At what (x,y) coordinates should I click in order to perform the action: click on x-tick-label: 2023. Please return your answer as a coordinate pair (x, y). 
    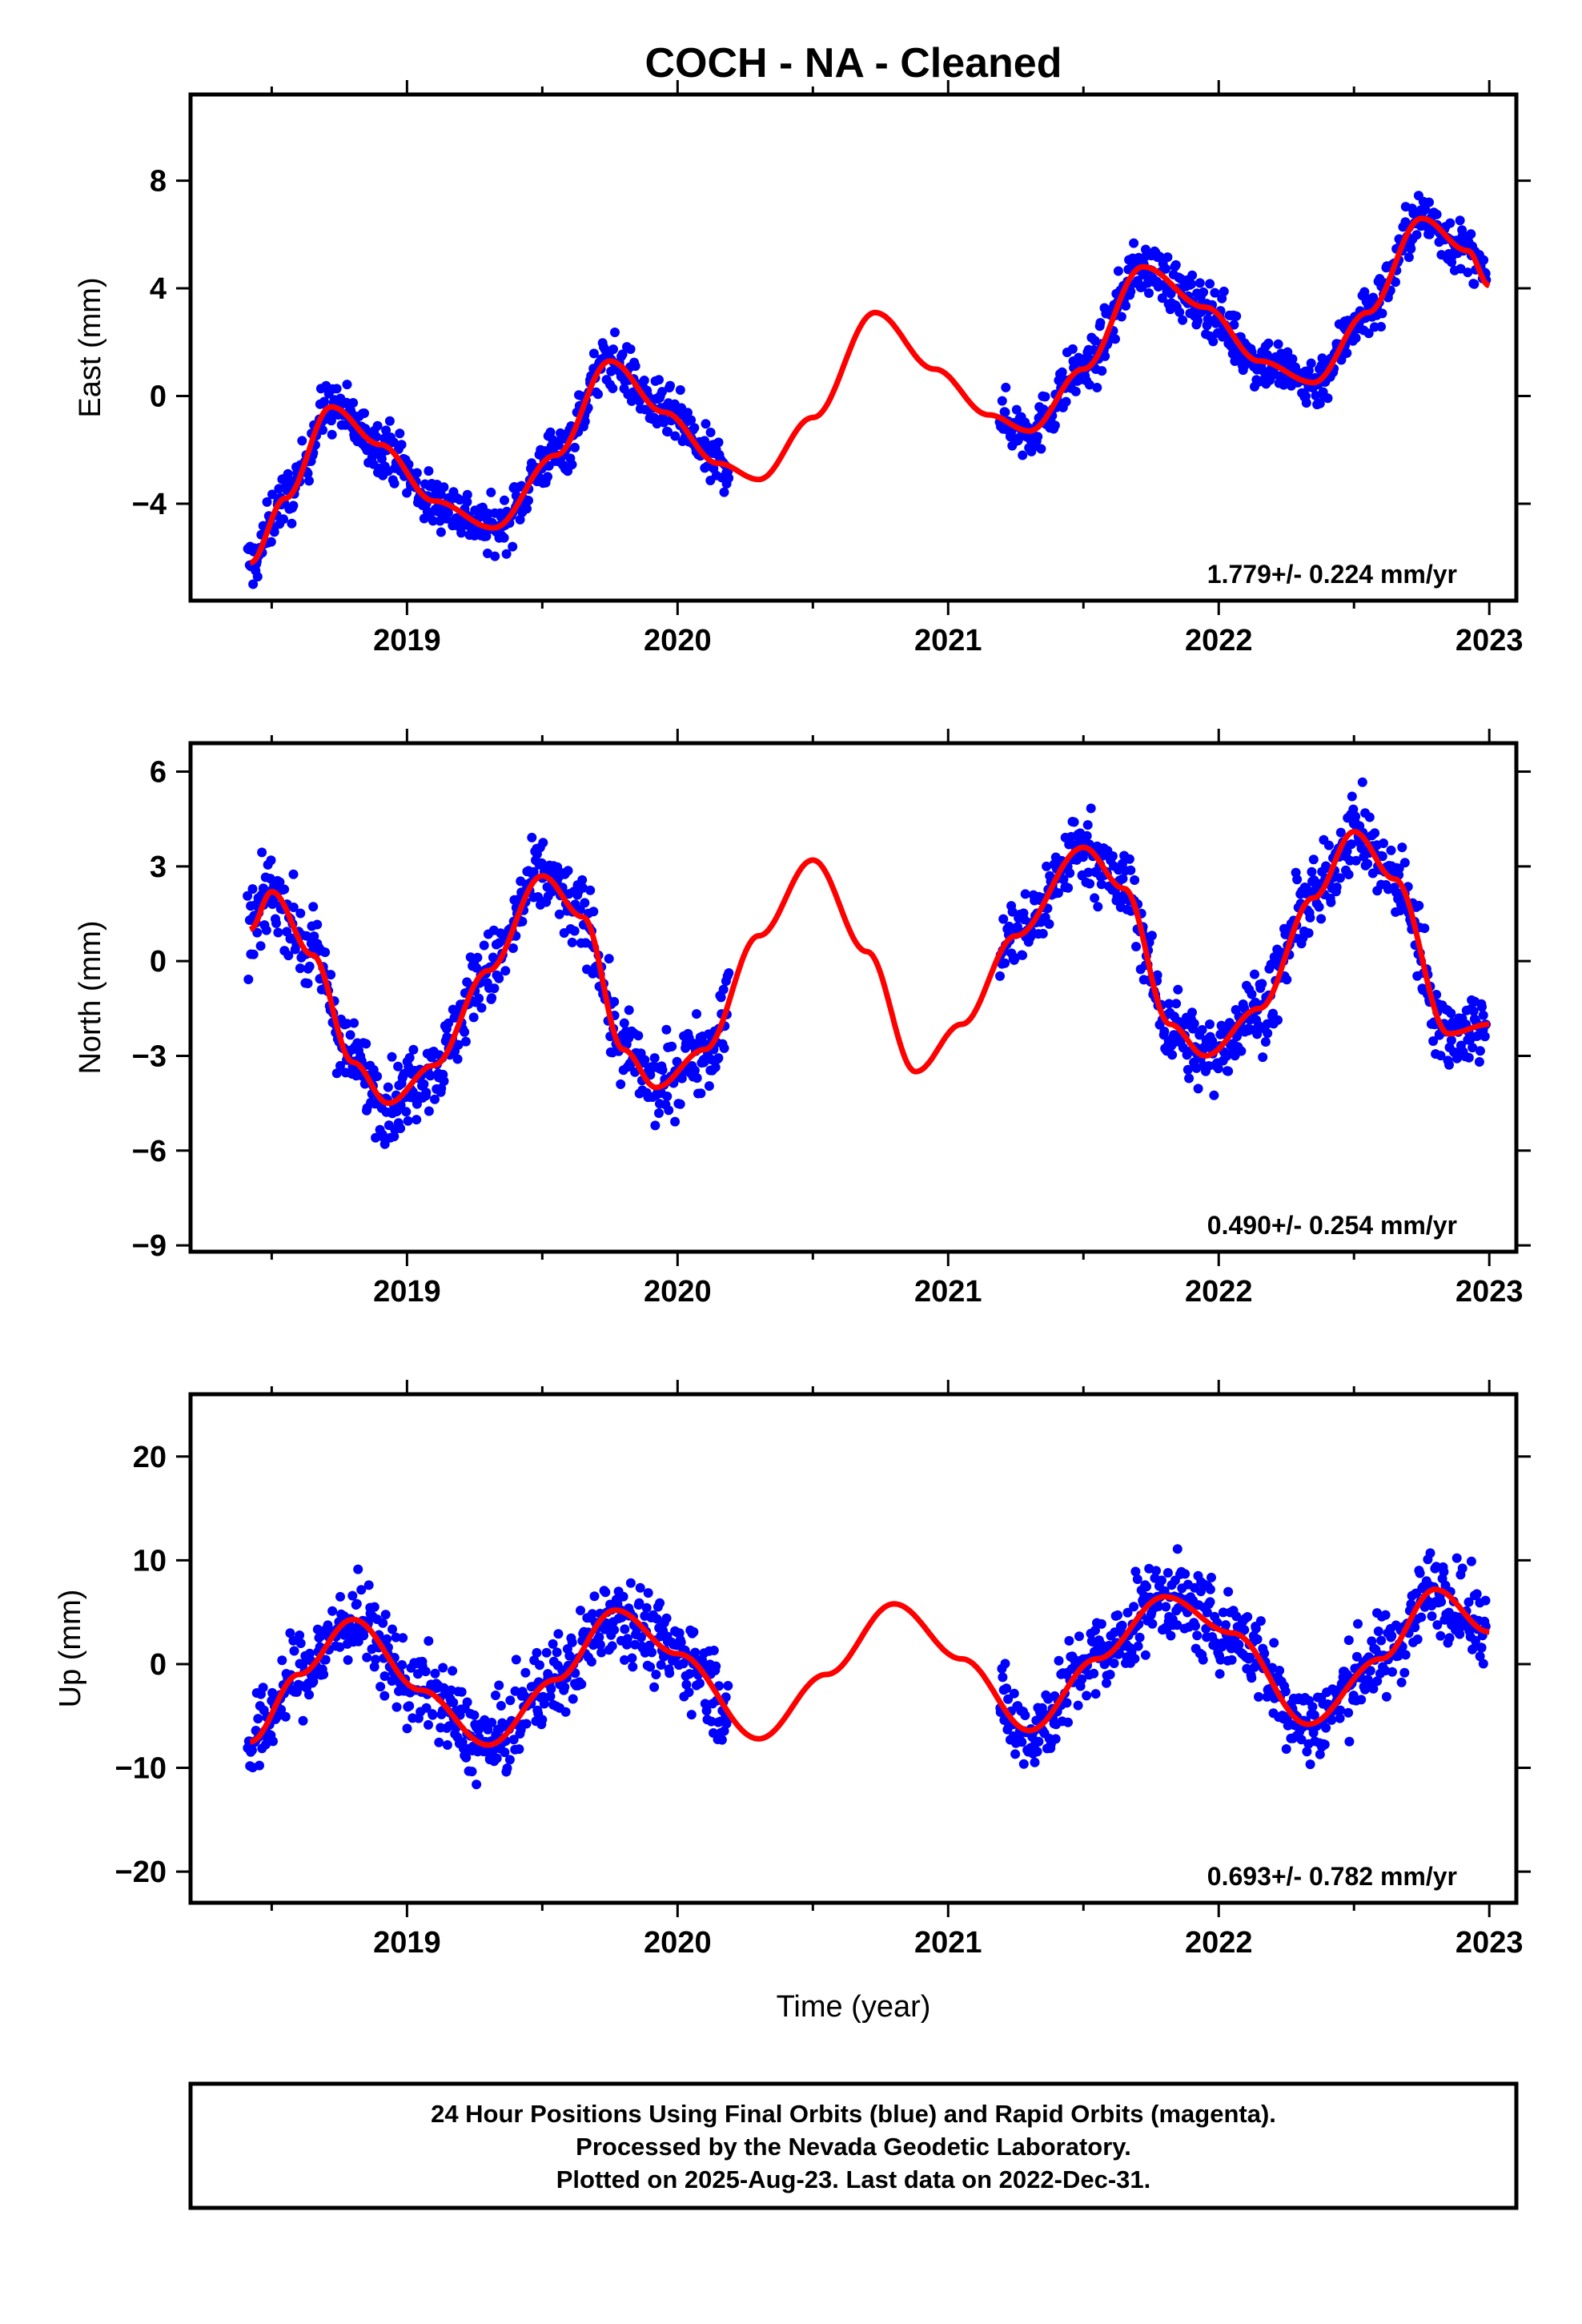
    Looking at the image, I should click on (1490, 1292).